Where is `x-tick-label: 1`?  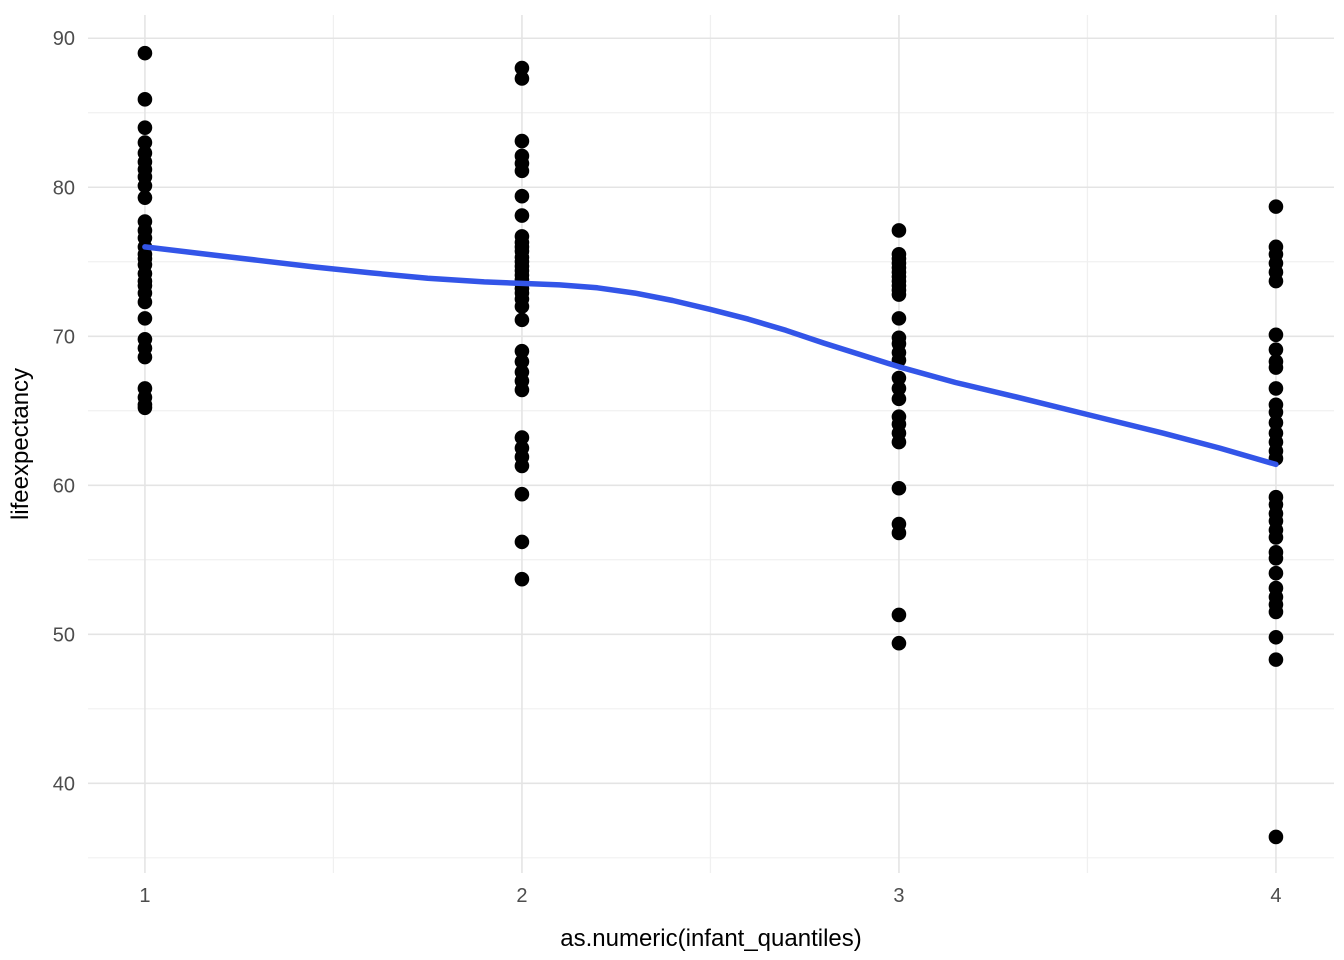
x-tick-label: 1 is located at coordinates (144, 896).